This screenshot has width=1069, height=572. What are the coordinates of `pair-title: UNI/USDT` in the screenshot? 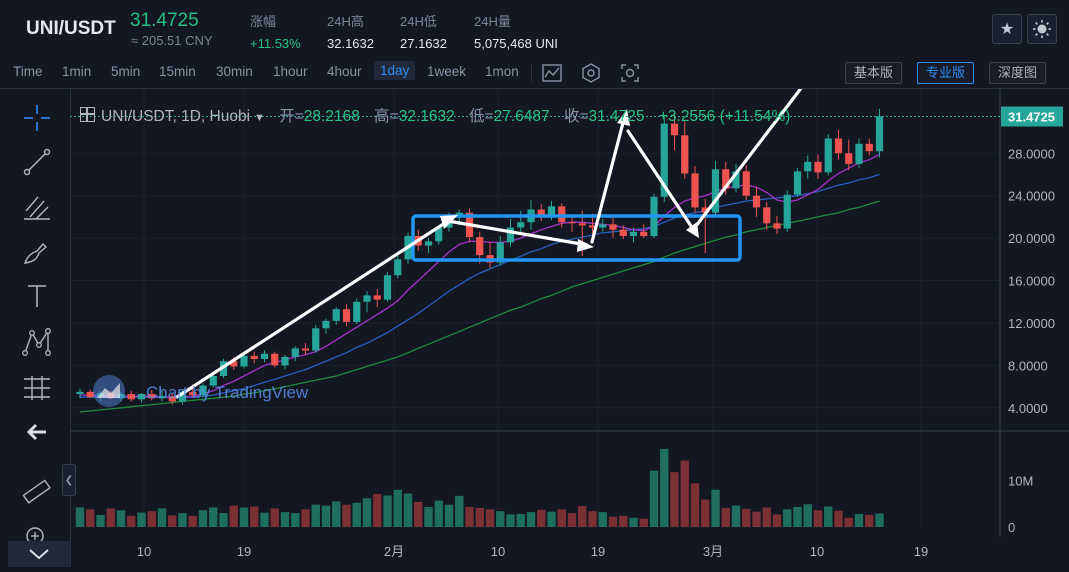 It's located at (71, 28).